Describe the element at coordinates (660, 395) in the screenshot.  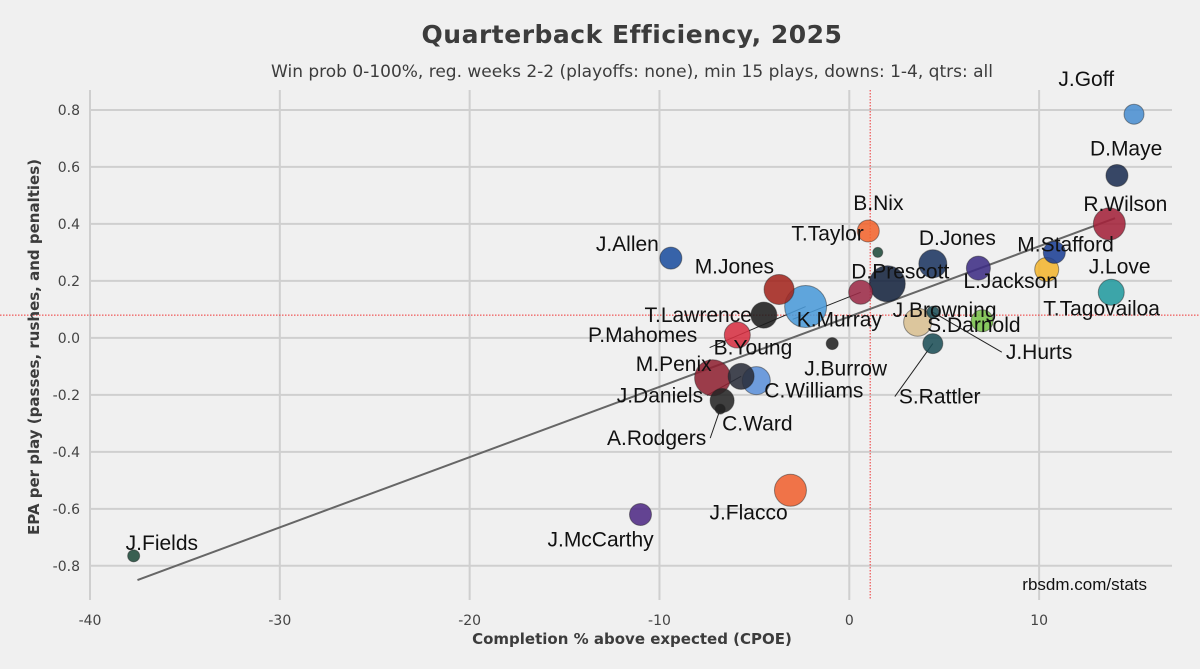
I see `label-j-daniels: J.Daniels` at that location.